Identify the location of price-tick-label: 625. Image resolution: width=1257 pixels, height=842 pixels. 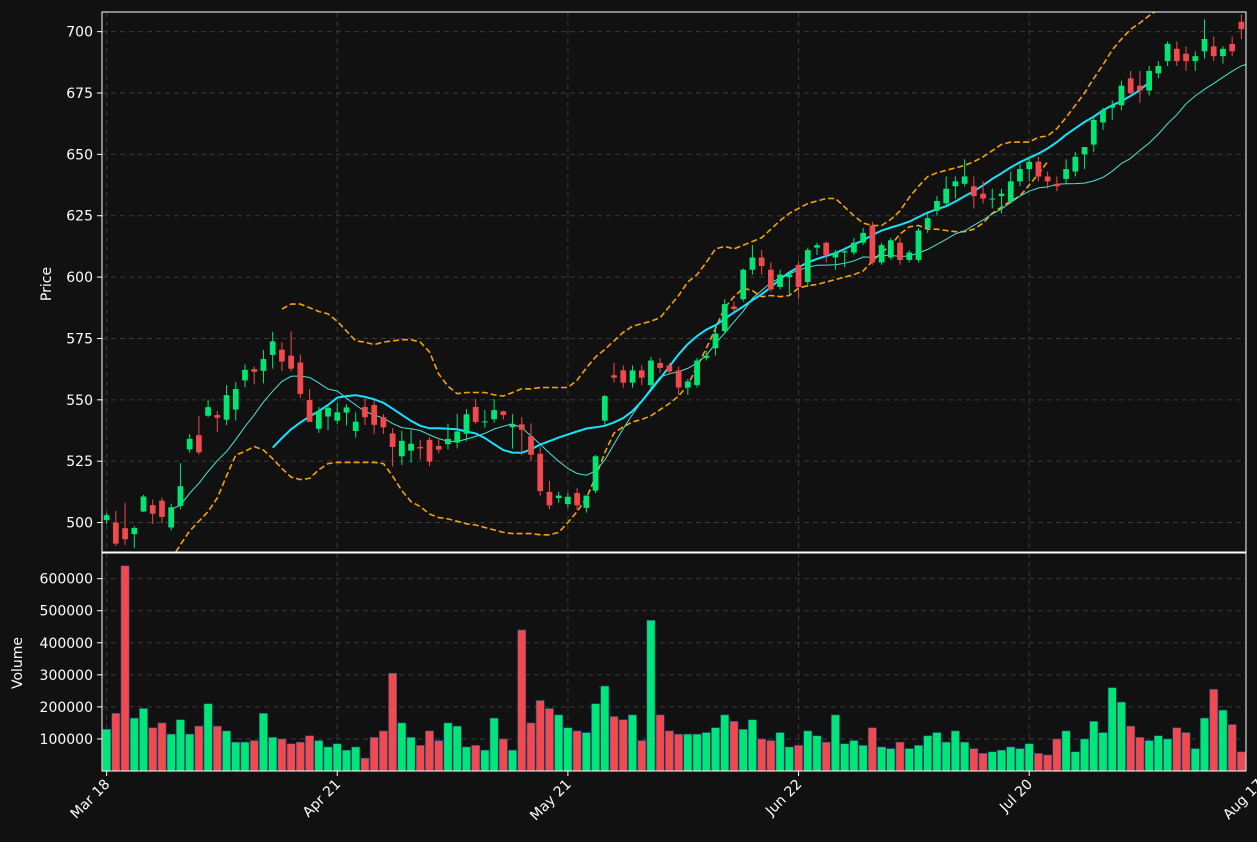
(79, 217).